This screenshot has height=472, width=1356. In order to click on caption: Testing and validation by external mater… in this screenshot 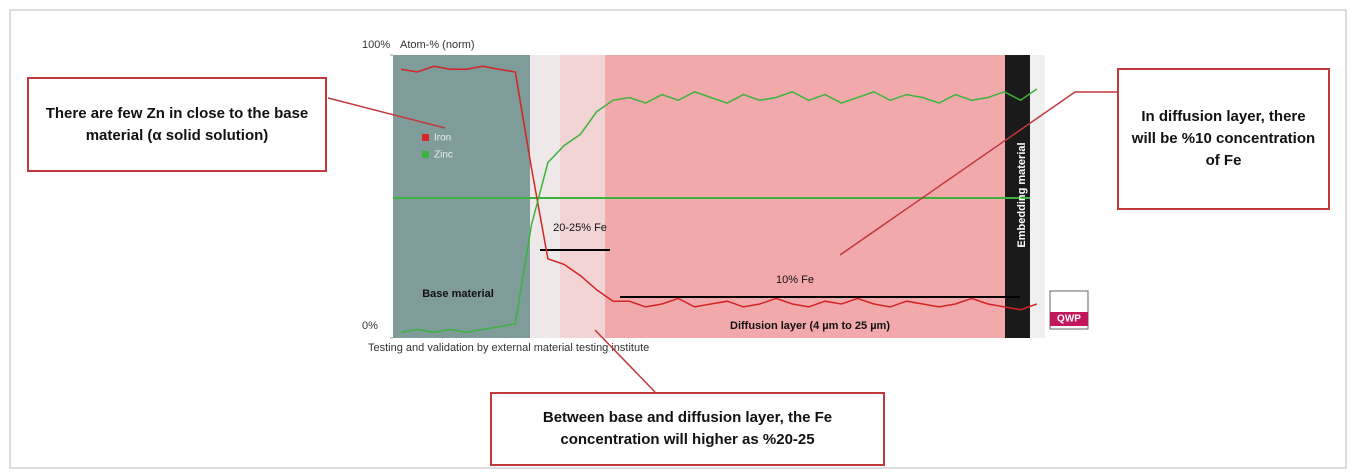, I will do `click(508, 348)`.